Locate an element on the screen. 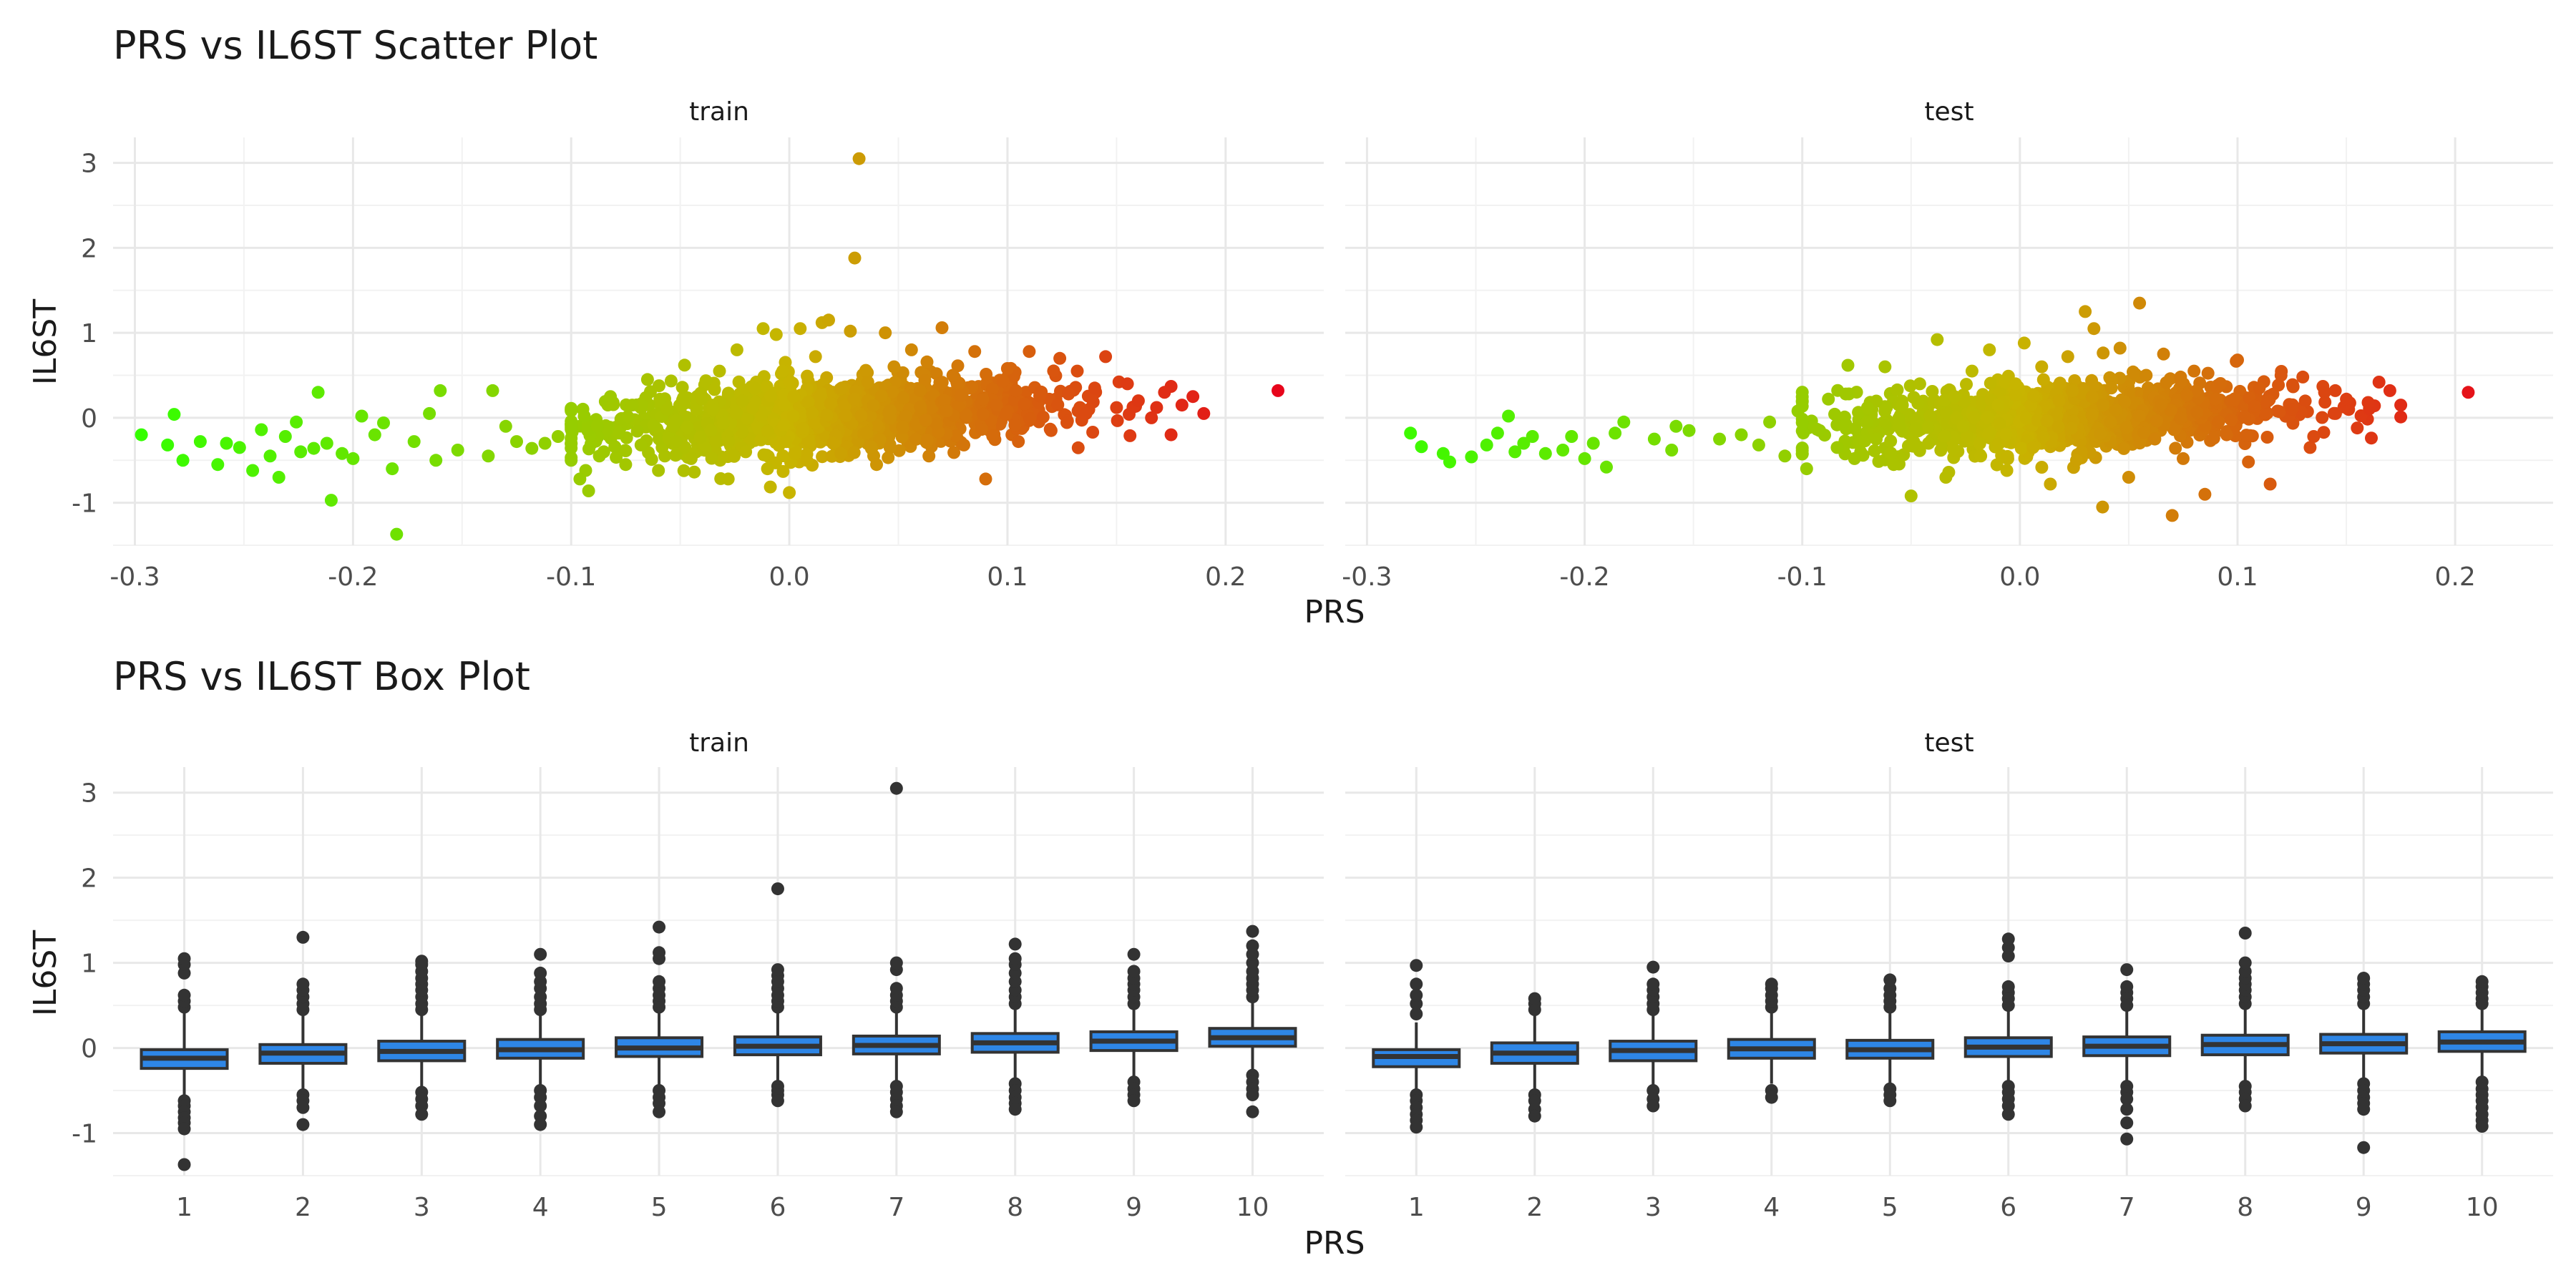 The width and height of the screenshot is (2576, 1288). x-tick-label: 6 is located at coordinates (2008, 1207).